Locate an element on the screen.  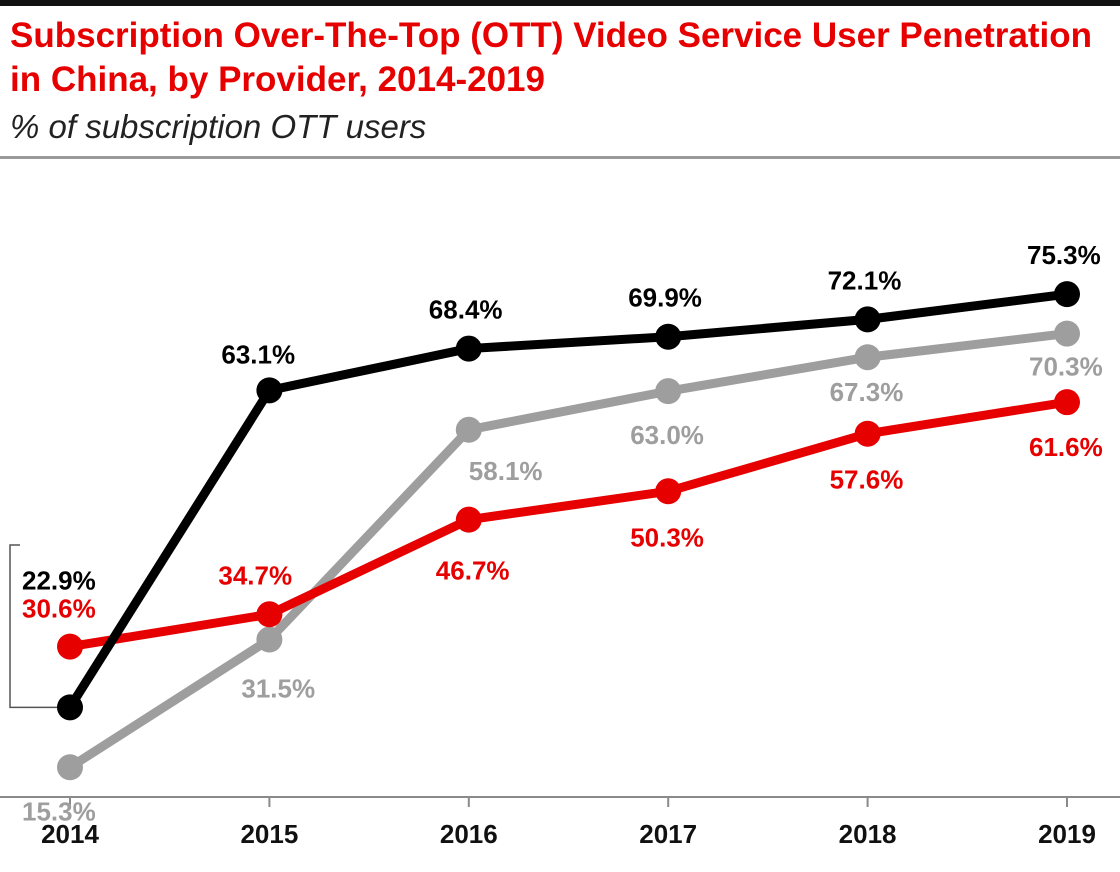
chart-subtitle: % of subscription OTT users is located at coordinates (218, 126).